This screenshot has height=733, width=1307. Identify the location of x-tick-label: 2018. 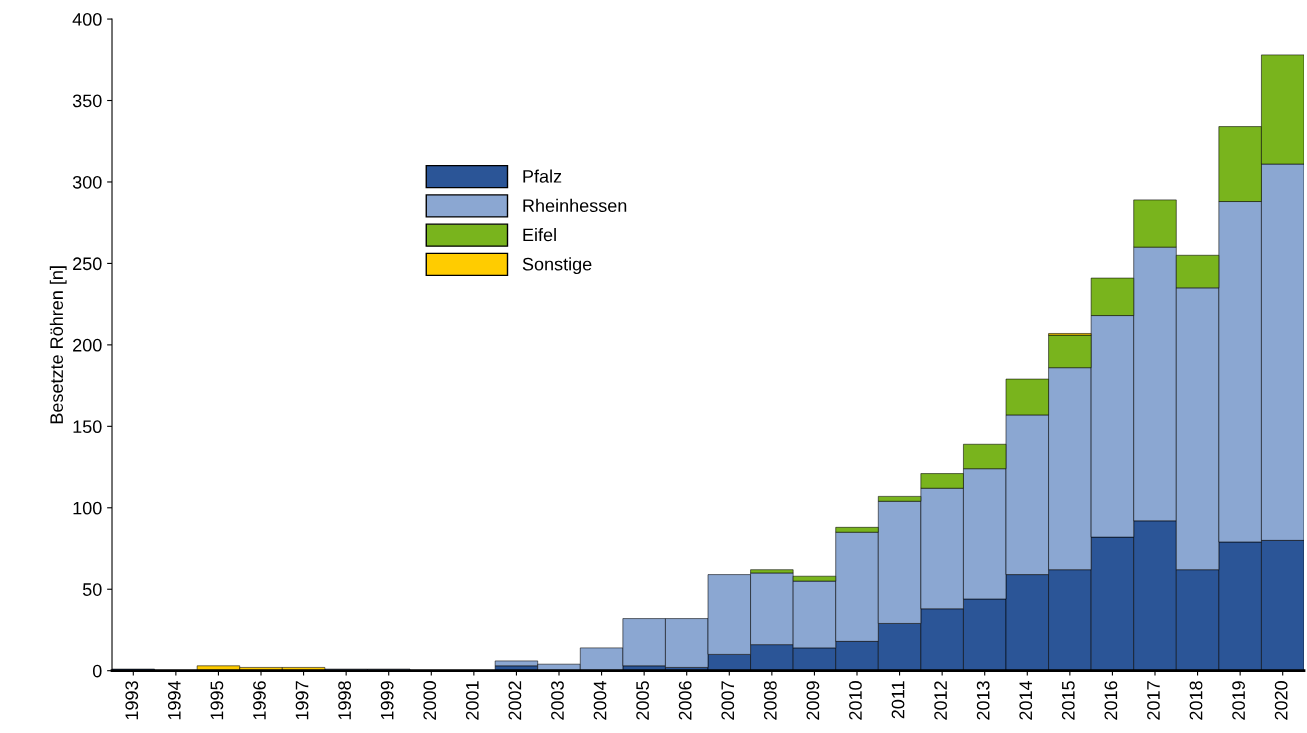
(1196, 700).